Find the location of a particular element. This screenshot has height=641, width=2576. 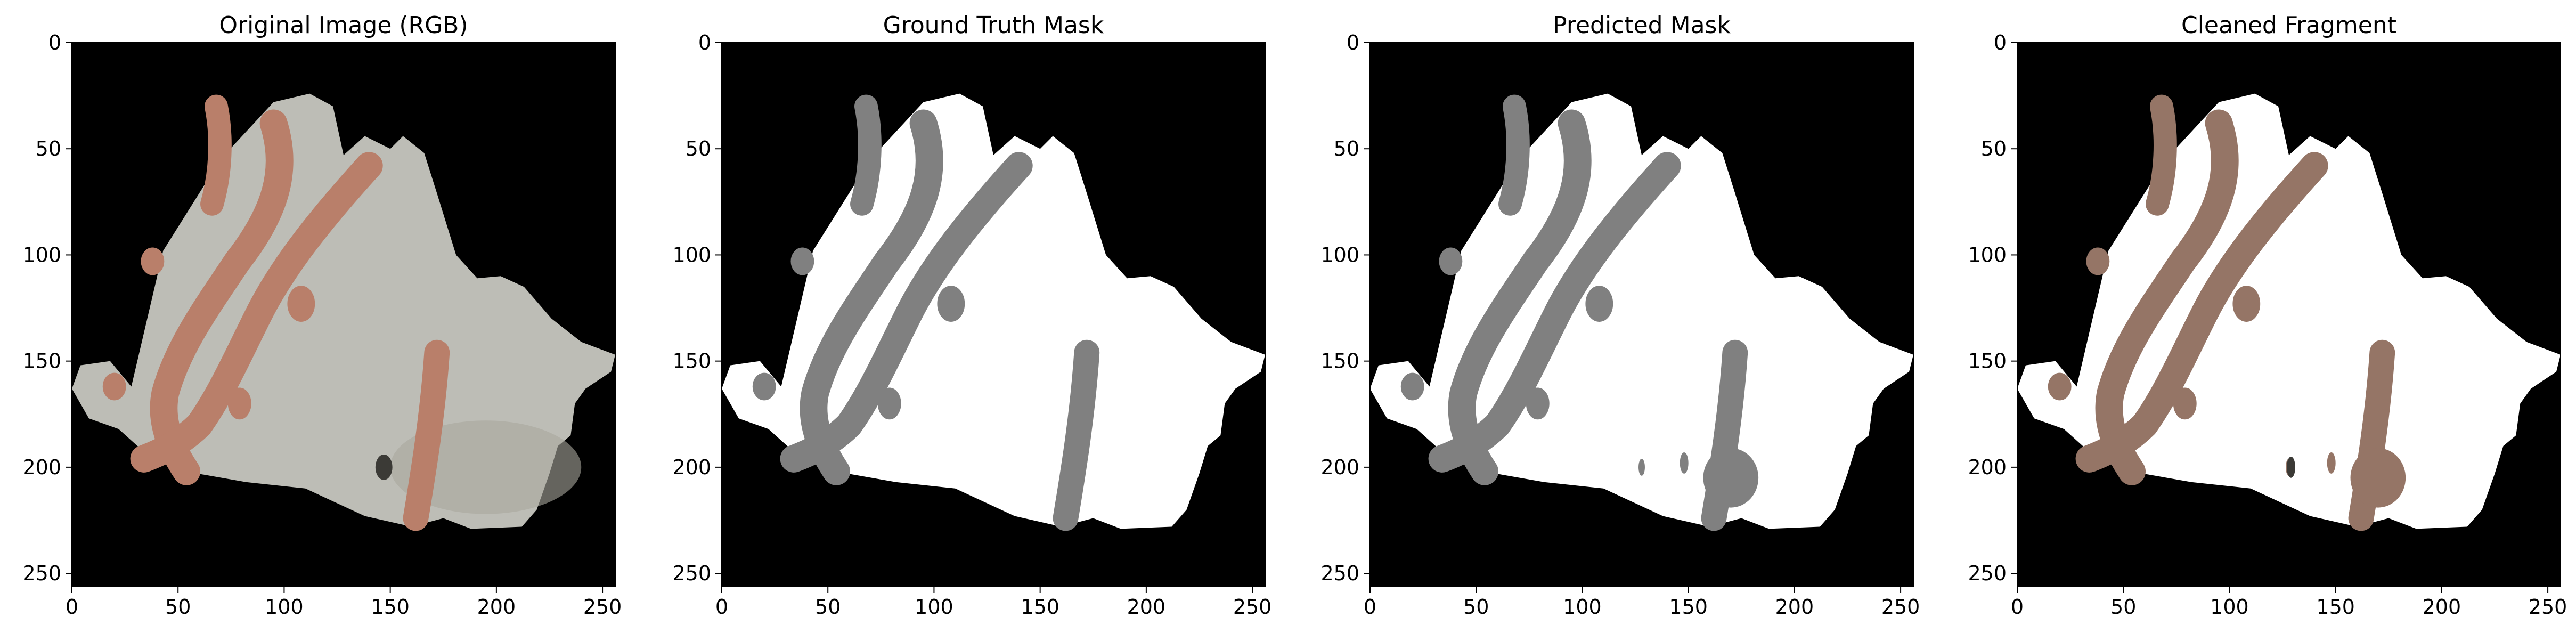

panel-title: Ground Truth Mask is located at coordinates (994, 26).